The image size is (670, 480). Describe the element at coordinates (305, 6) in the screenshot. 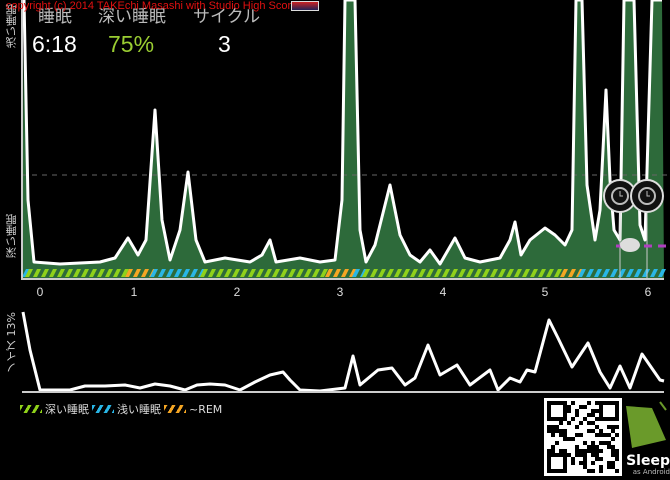

I see `studio-logo-badge` at that location.